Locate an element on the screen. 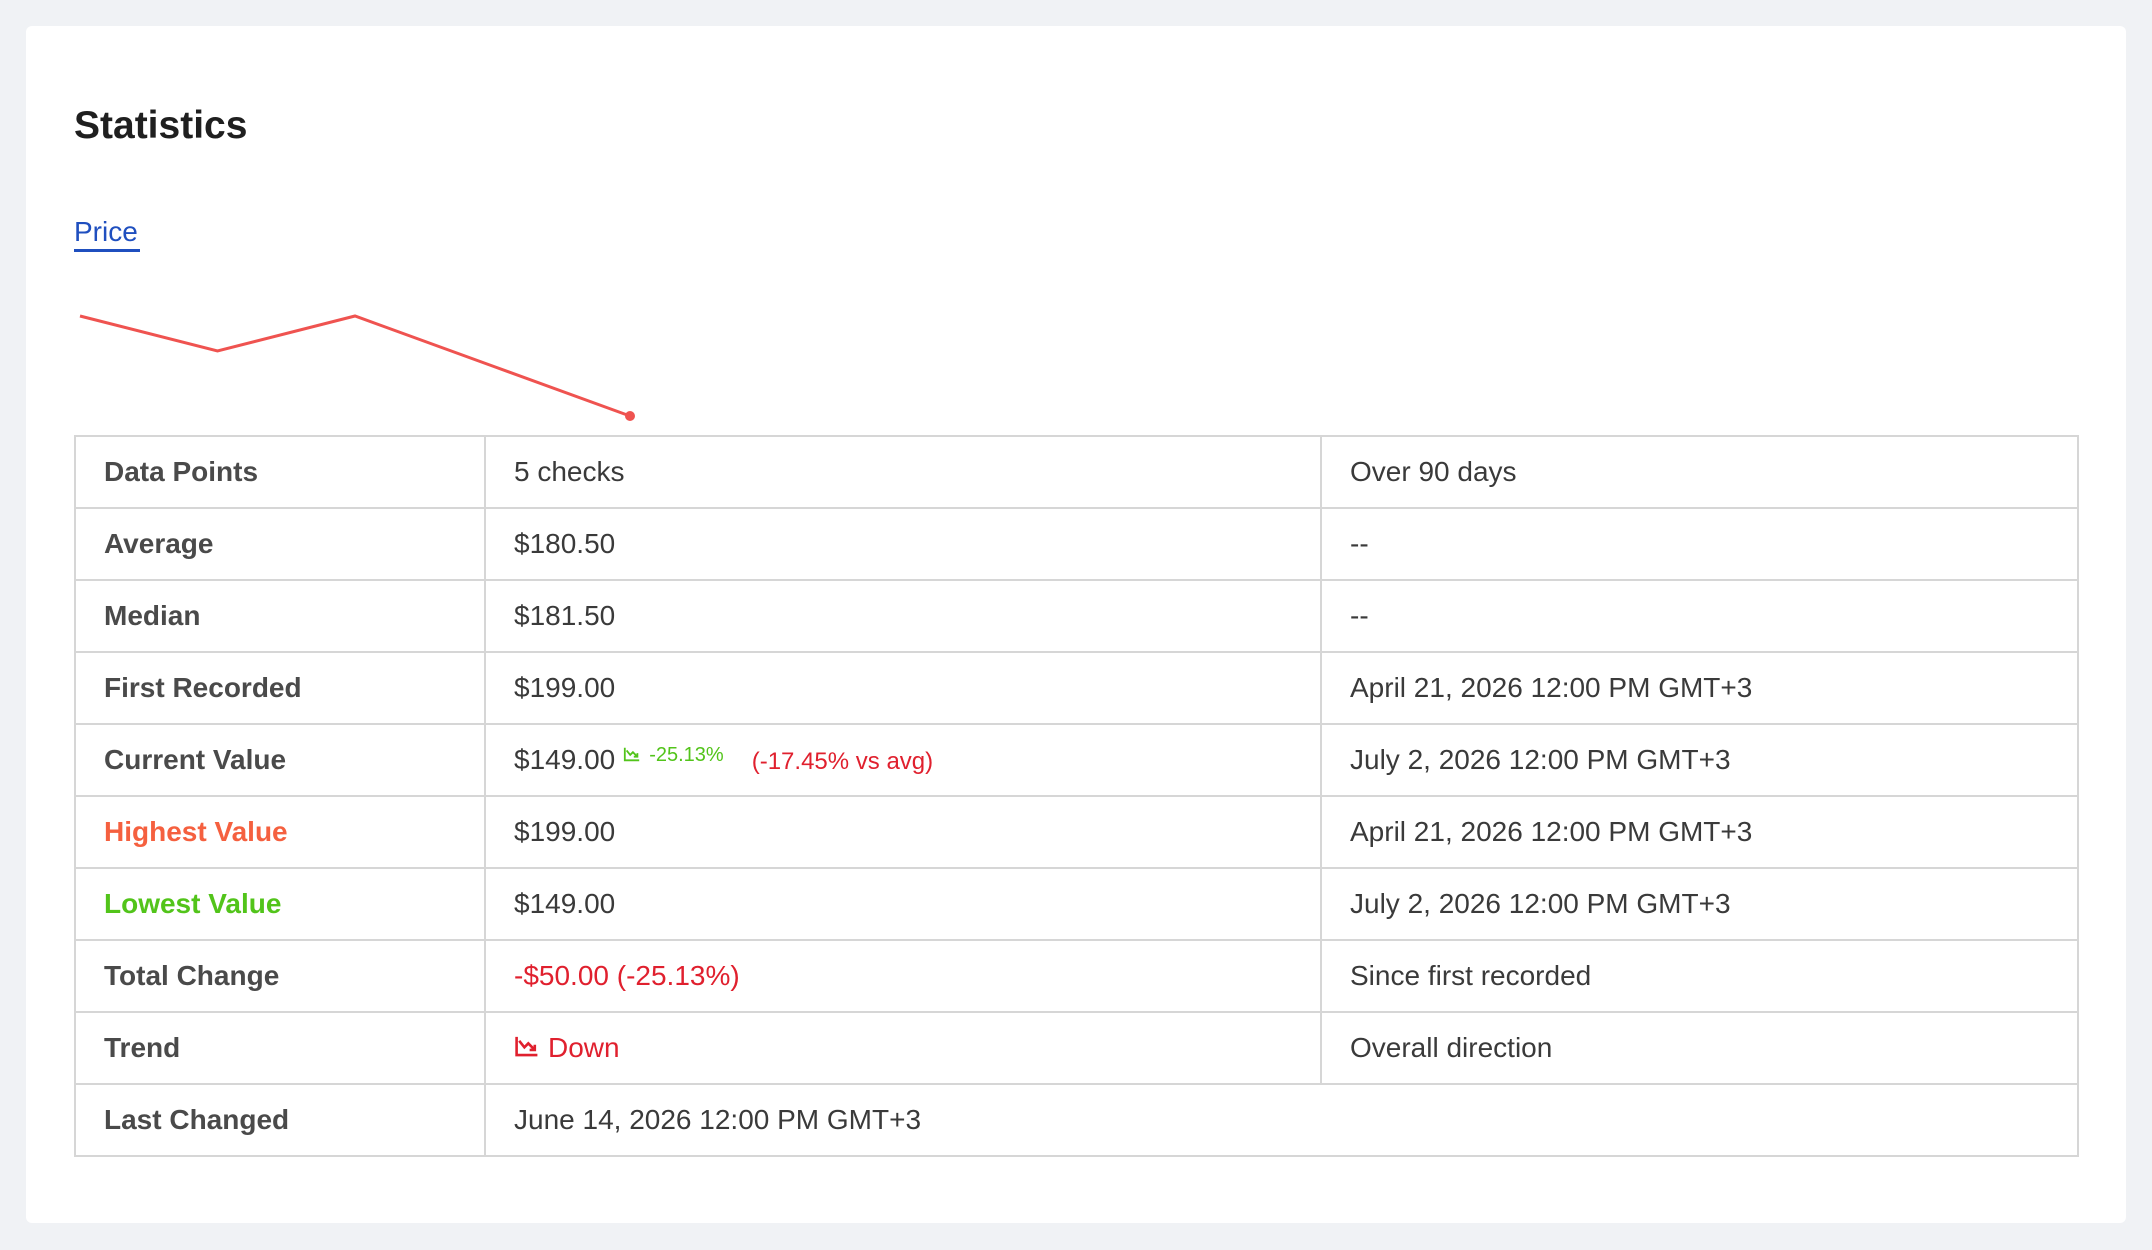  row-value: $180.50 is located at coordinates (903, 544).